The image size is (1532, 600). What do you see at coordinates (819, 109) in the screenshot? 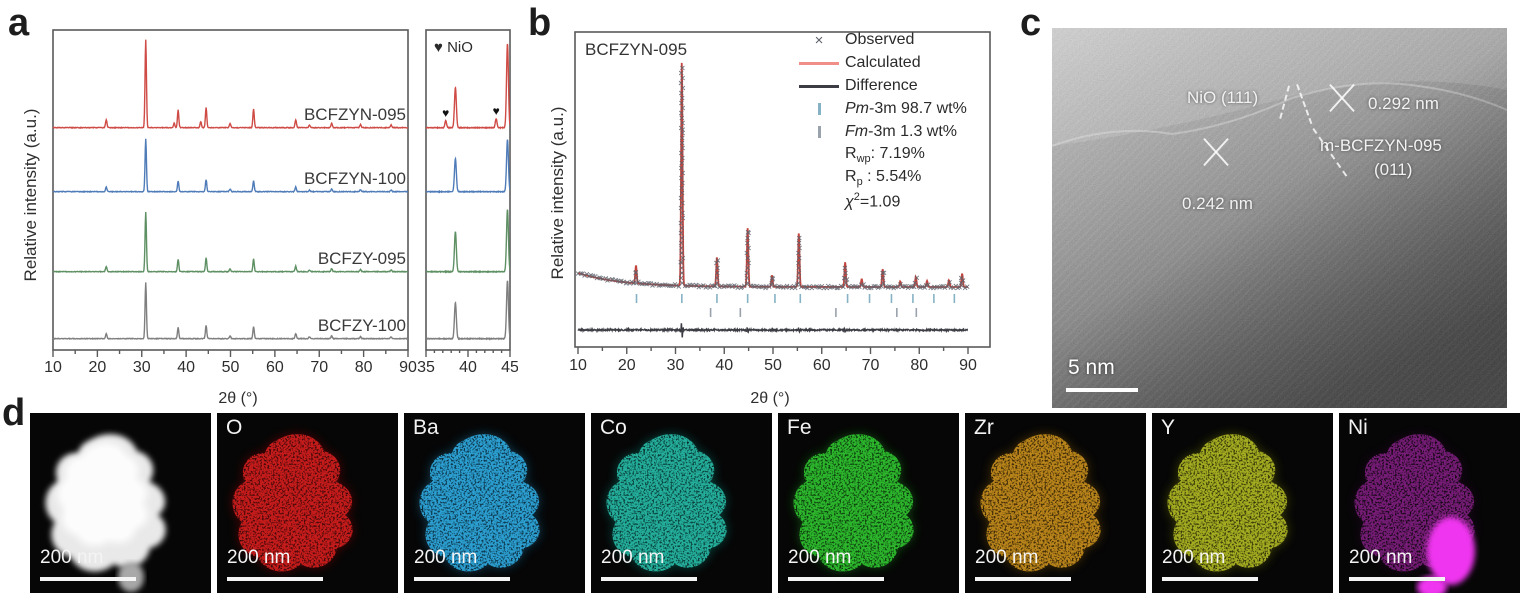
I see `pm3m-tick-icon` at bounding box center [819, 109].